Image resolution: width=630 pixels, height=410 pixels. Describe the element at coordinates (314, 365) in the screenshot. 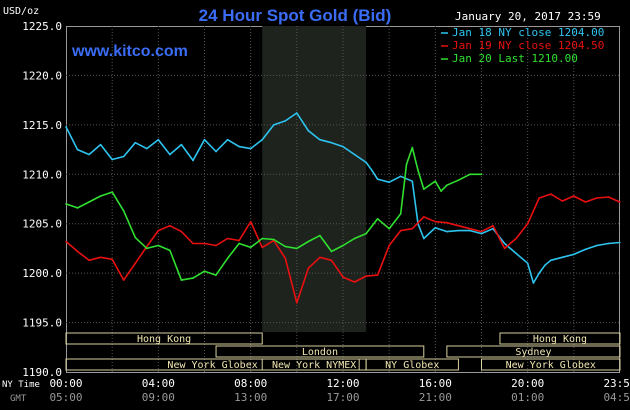

I see `session-bar-label: New York NYMEX` at that location.